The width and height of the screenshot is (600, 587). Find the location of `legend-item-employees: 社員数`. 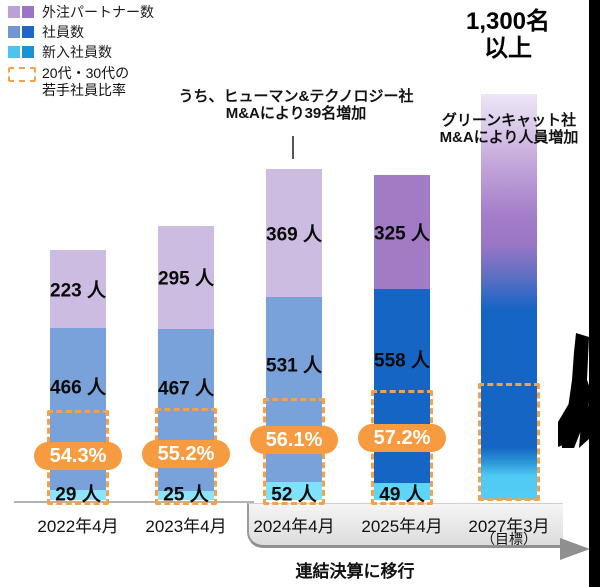

legend-item-employees: 社員数 is located at coordinates (81, 32).